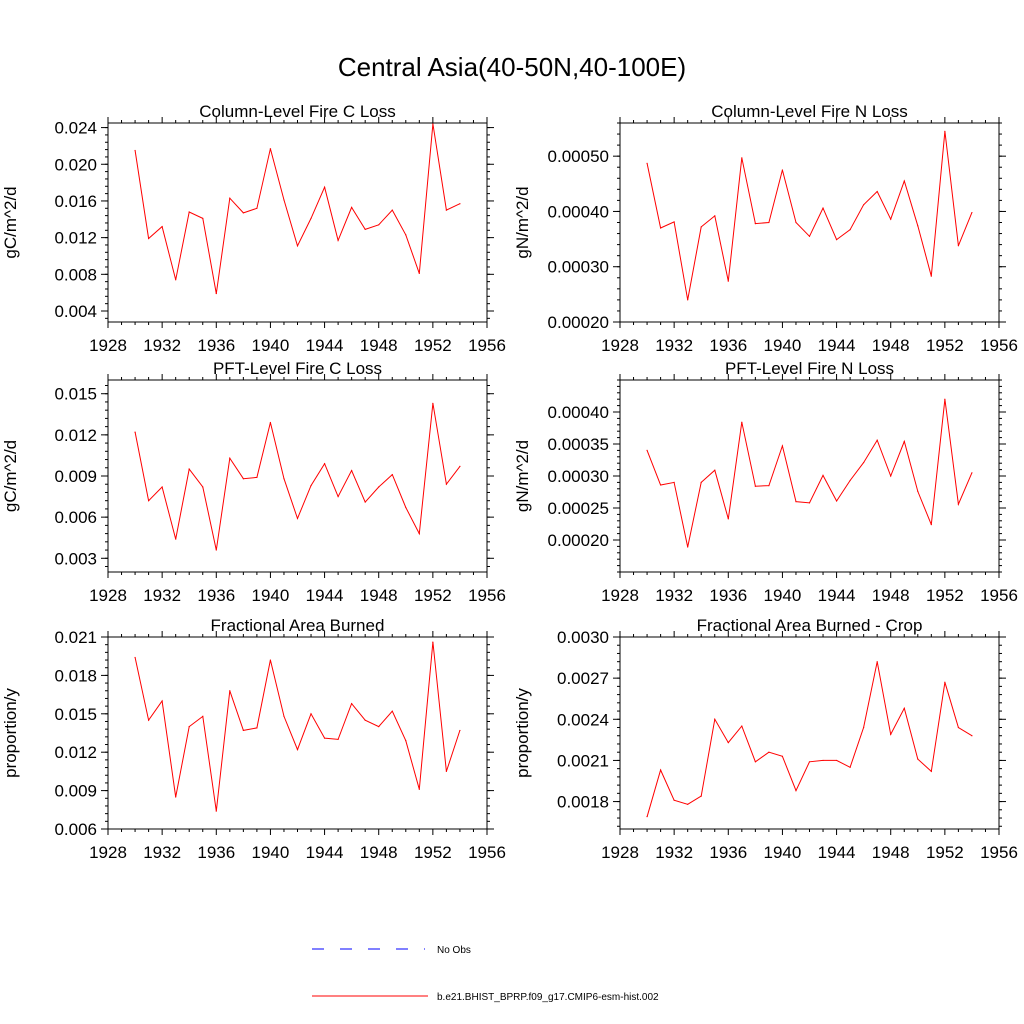 The width and height of the screenshot is (1024, 1024). What do you see at coordinates (999, 852) in the screenshot?
I see `x-tick-label: 1956` at bounding box center [999, 852].